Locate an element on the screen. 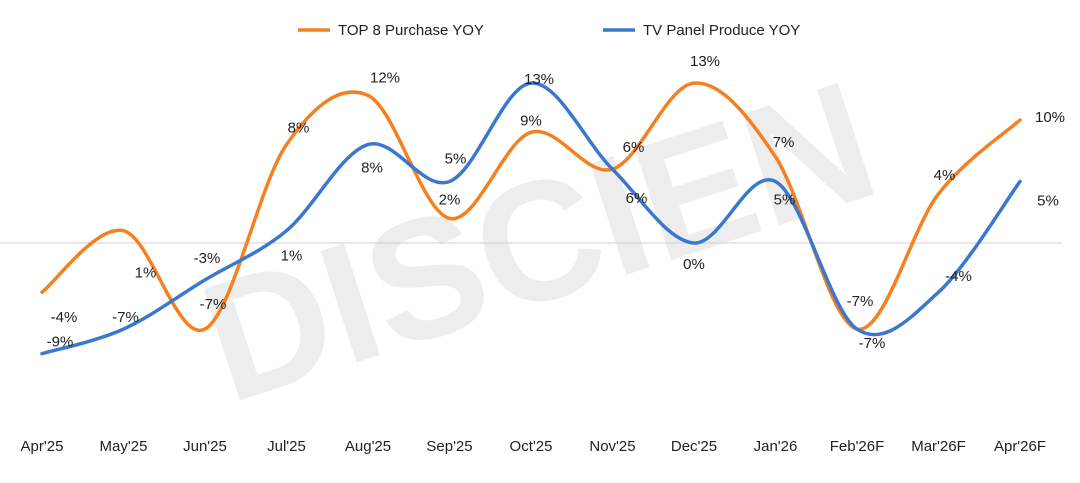 This screenshot has width=1080, height=483. legend-label: TOP 8 Purchase YOY is located at coordinates (411, 30).